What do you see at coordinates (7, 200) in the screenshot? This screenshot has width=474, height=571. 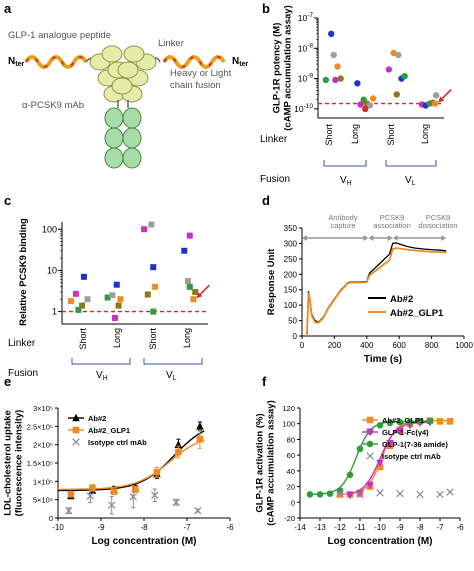 I see `panel-letter-c: c` at bounding box center [7, 200].